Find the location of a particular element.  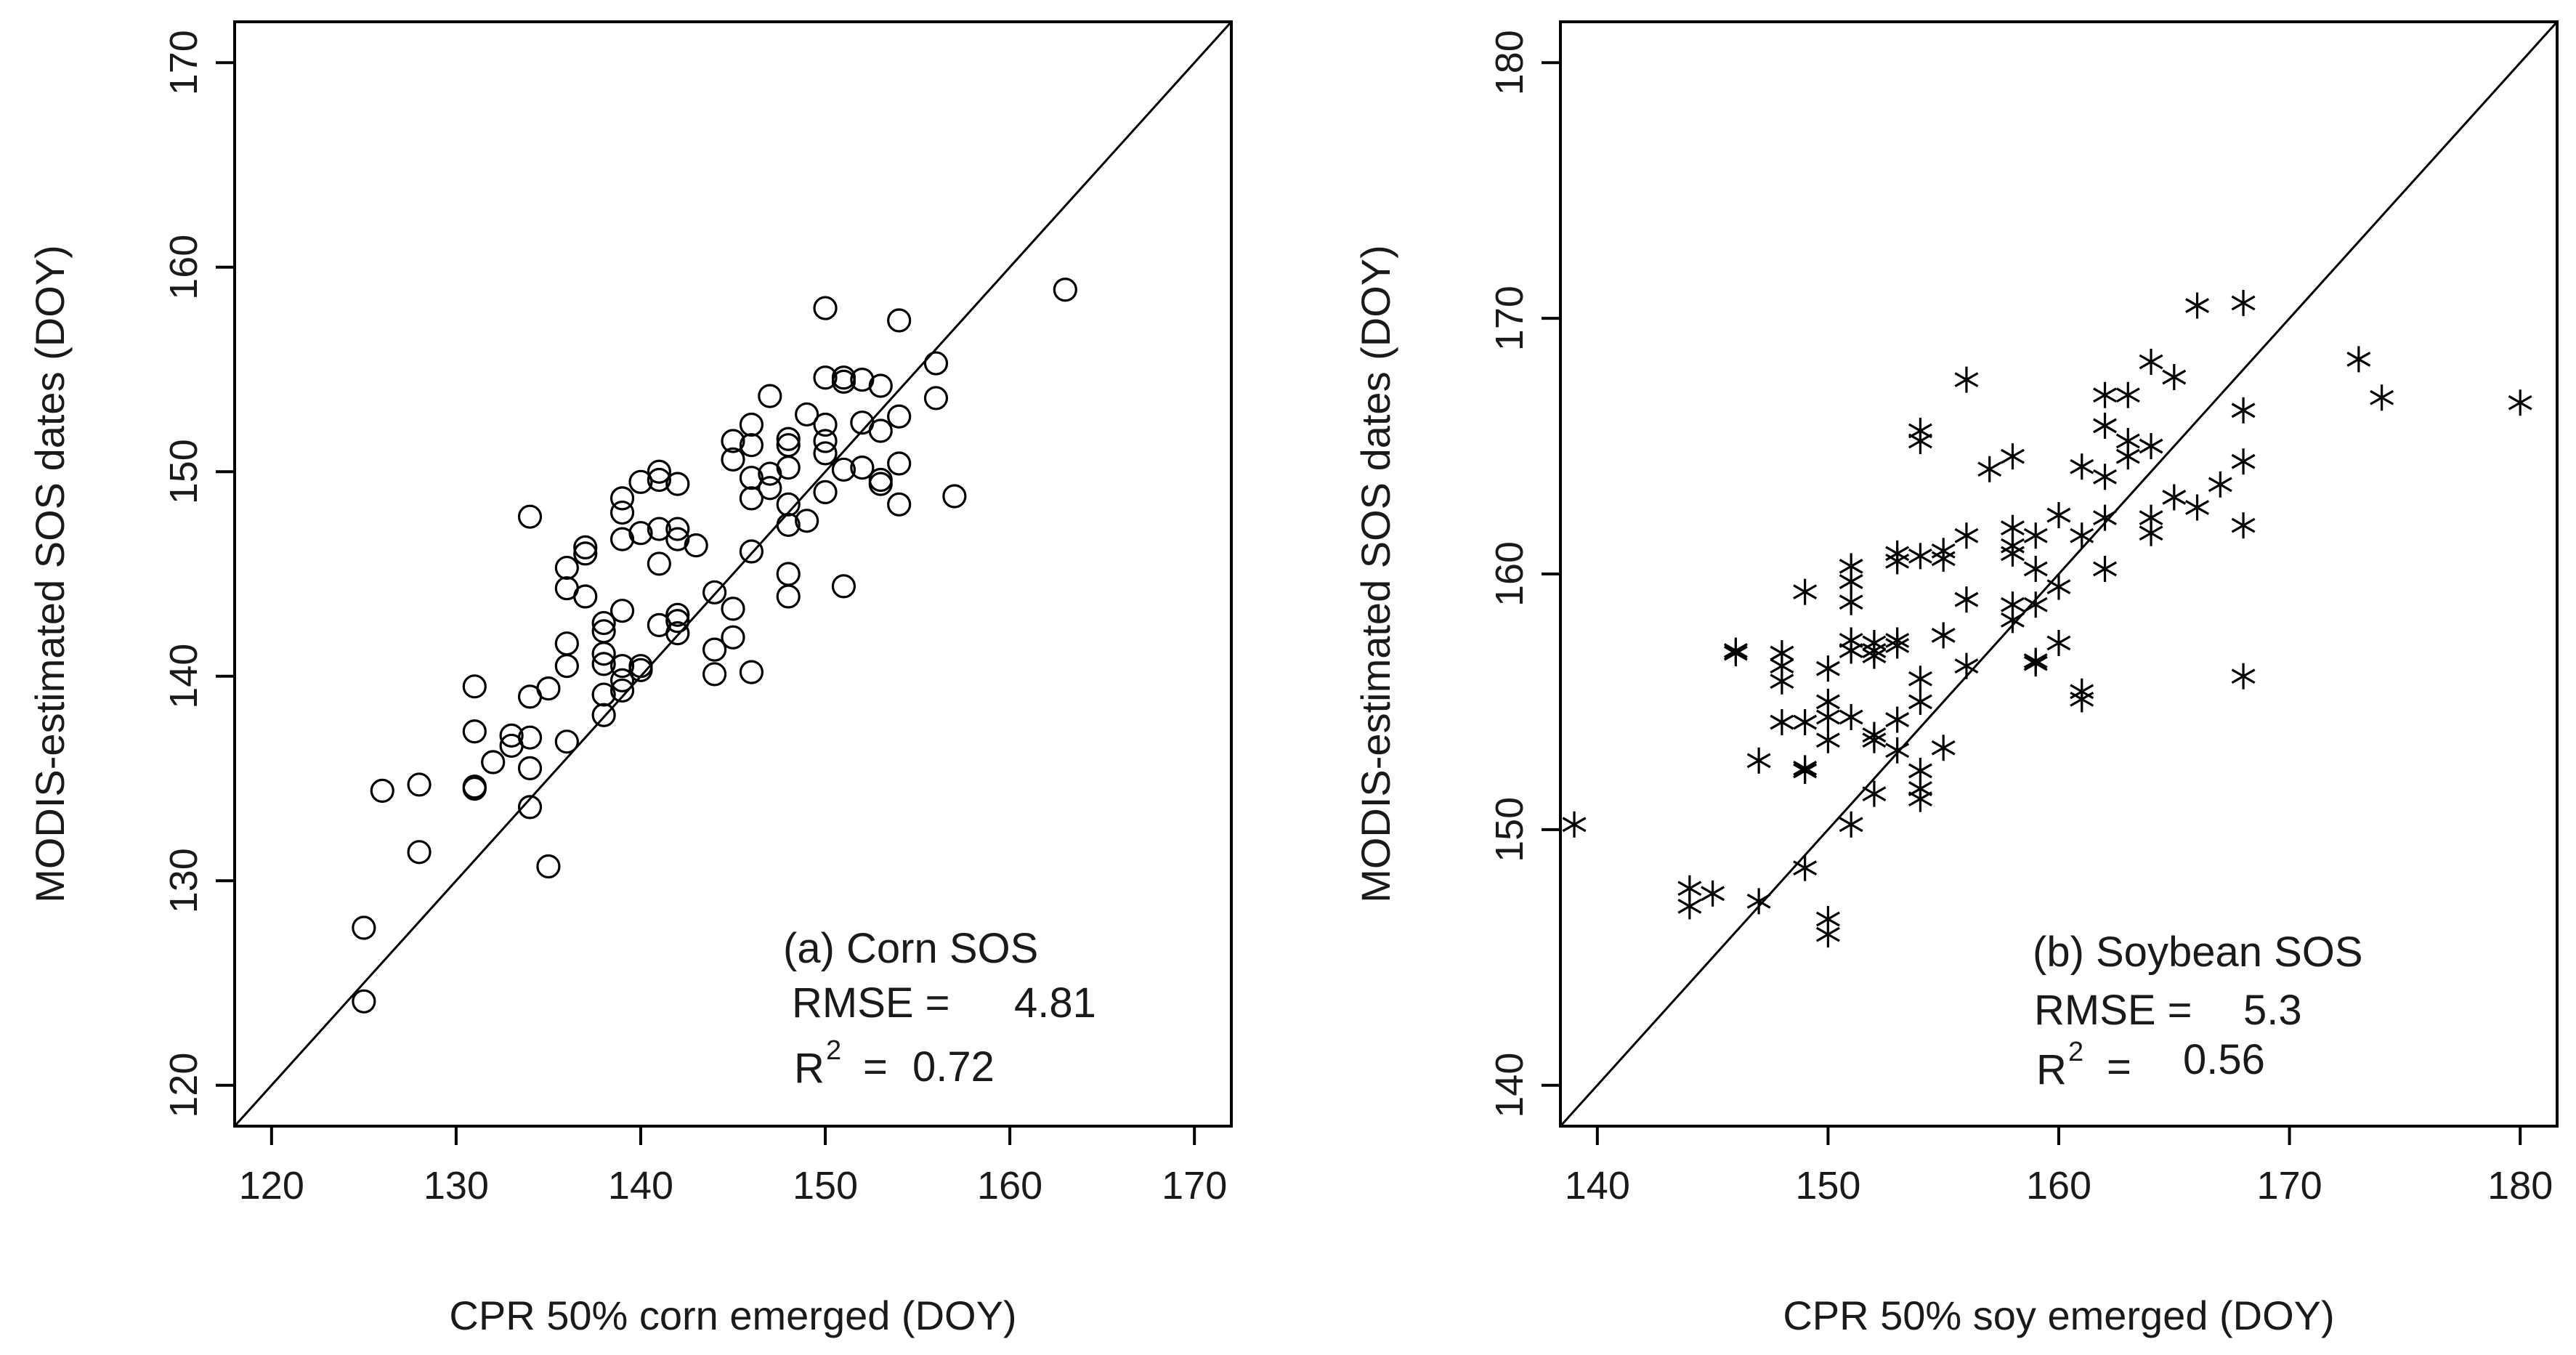

soybean-x-axis: 140 150 160 170 180 is located at coordinates (2059, 1167).